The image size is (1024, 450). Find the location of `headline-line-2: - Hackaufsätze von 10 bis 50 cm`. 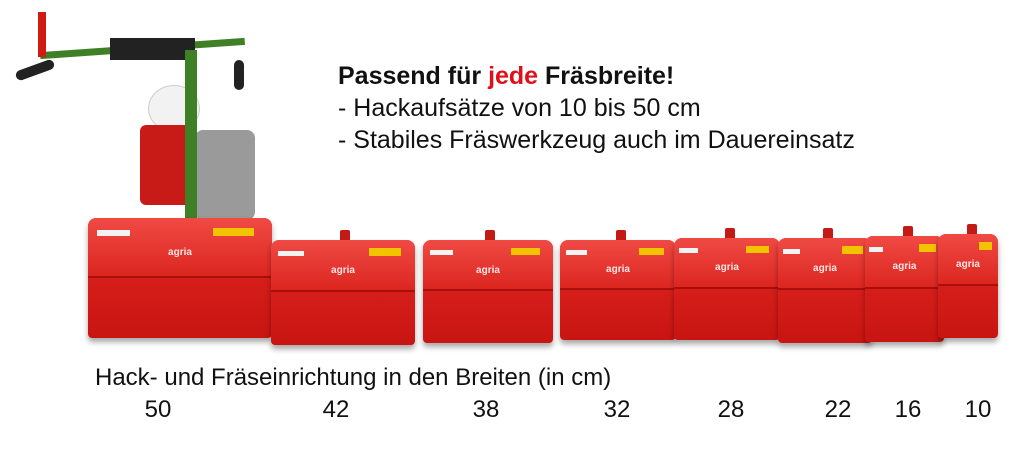

headline-line-2: - Hackaufsätze von 10 bis 50 cm is located at coordinates (519, 108).